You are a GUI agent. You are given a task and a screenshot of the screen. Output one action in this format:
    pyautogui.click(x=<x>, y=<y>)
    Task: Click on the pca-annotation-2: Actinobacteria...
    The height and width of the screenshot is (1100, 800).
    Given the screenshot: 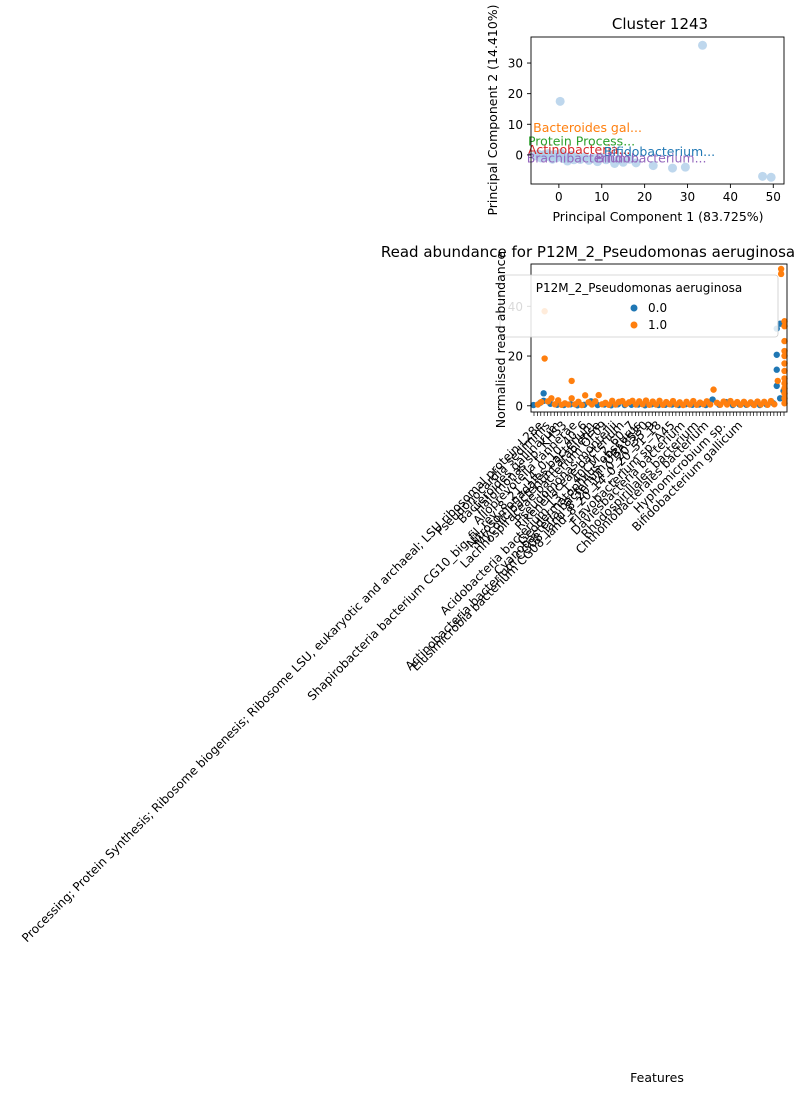 What is the action you would take?
    pyautogui.click(x=579, y=149)
    